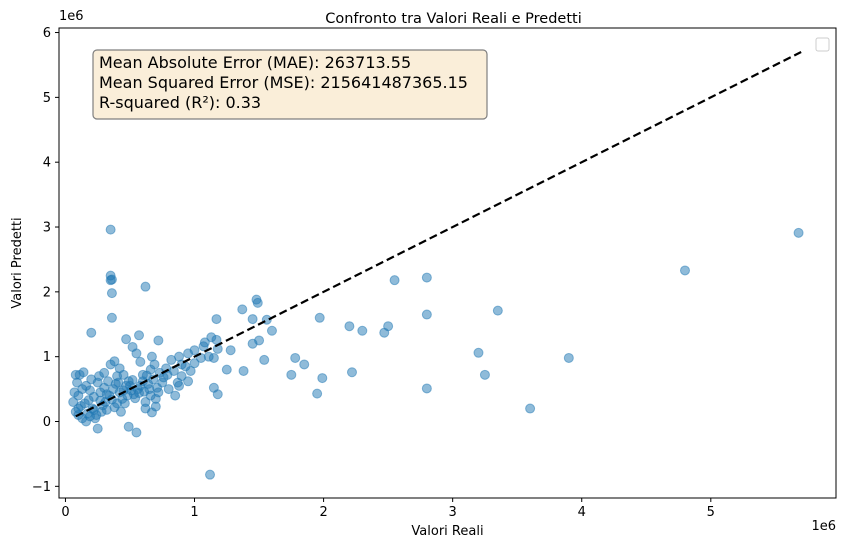 This screenshot has width=844, height=547. I want to click on y-tick-label: 0, so click(47, 422).